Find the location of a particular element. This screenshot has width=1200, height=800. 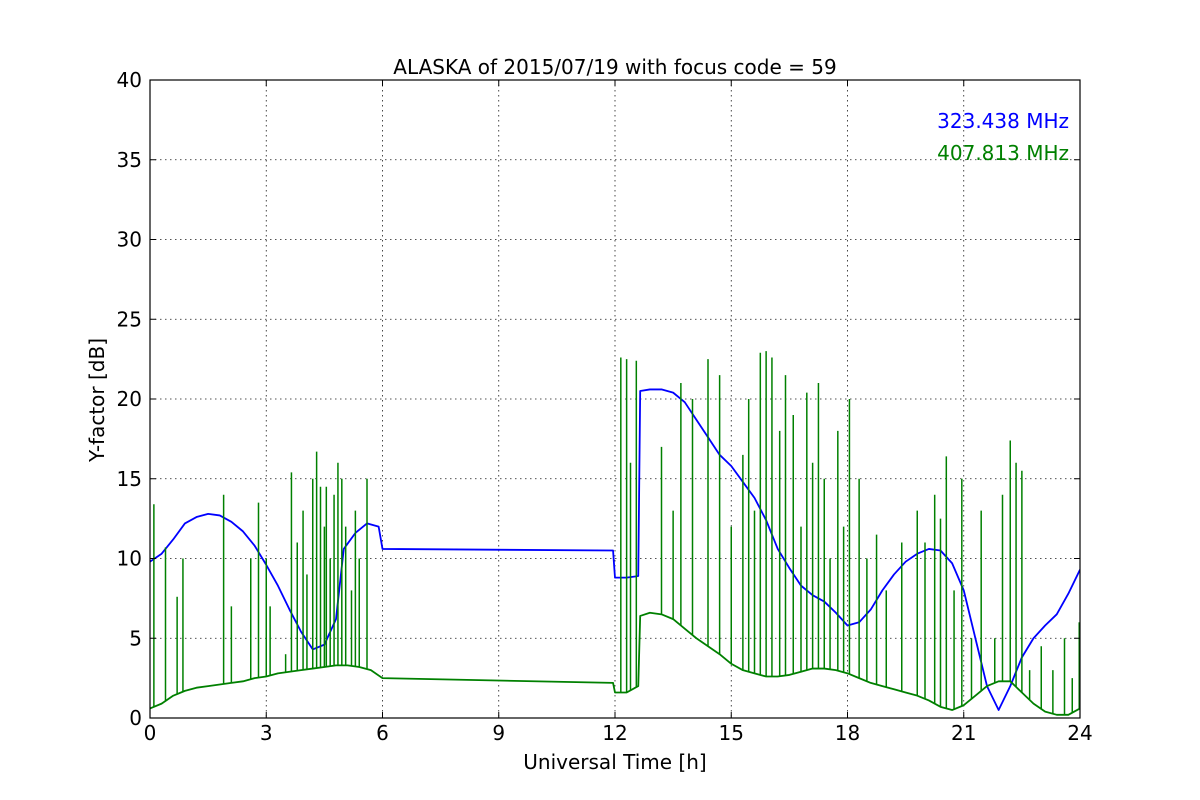

legend-entry-323-mhz: 323.438 MHz is located at coordinates (1003, 121).